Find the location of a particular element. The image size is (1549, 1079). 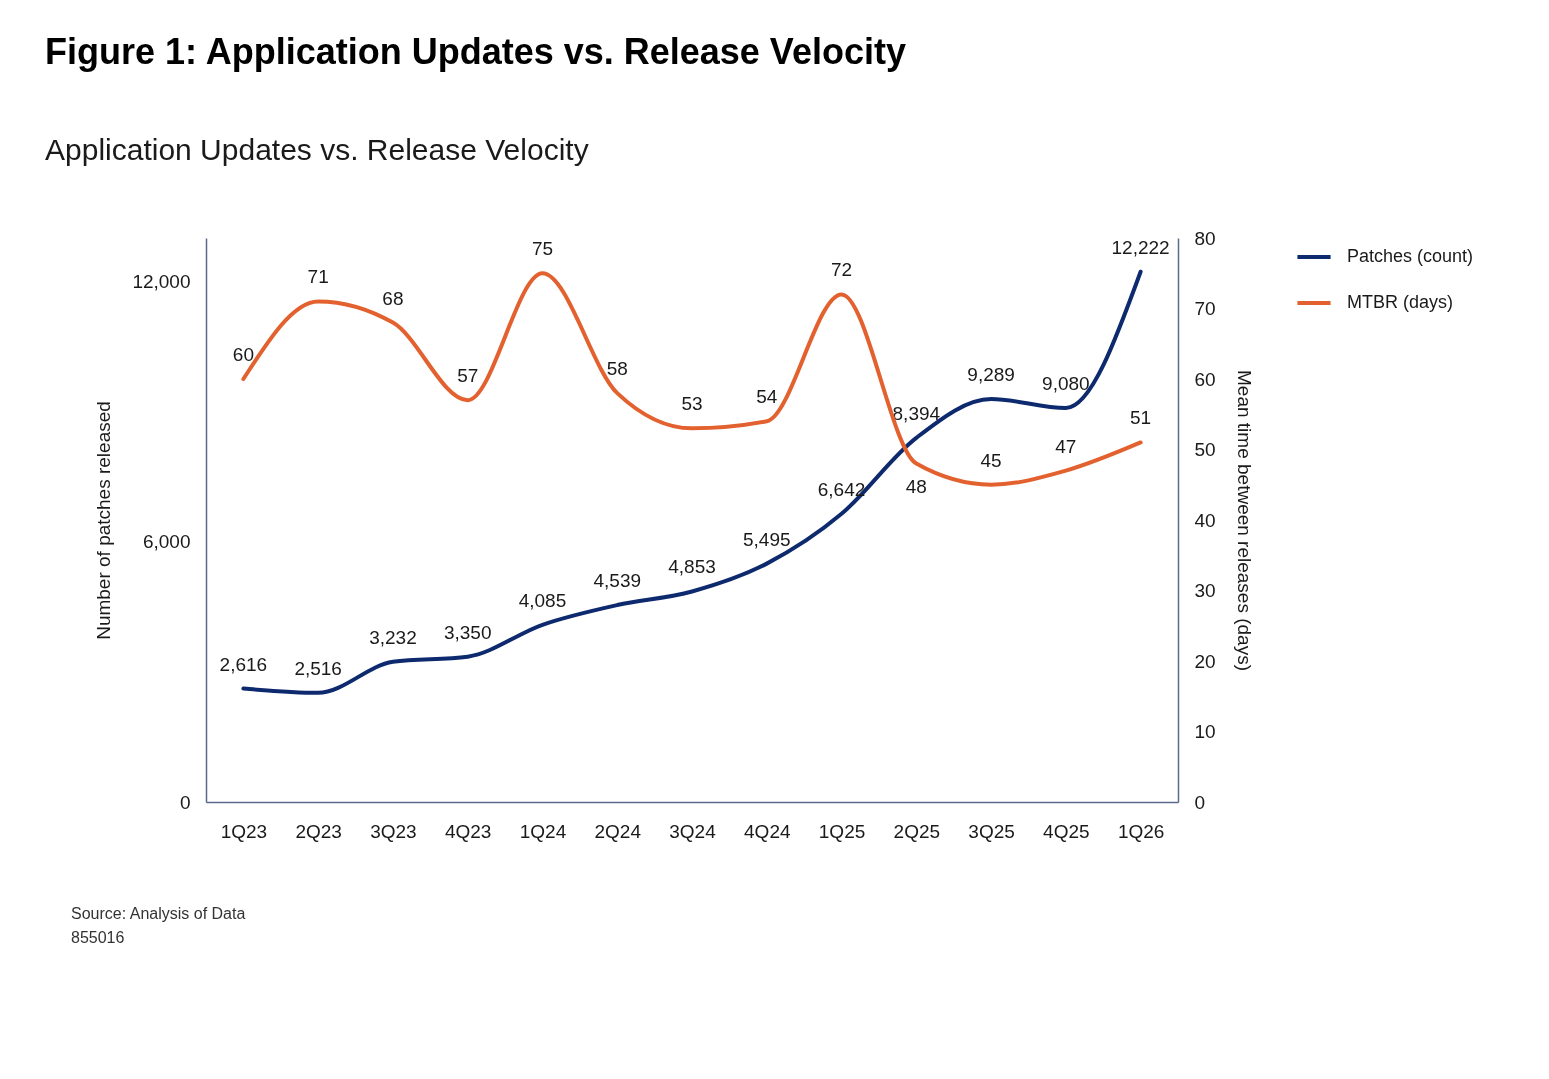

y-axis-title: Number of patches released is located at coordinates (104, 520).